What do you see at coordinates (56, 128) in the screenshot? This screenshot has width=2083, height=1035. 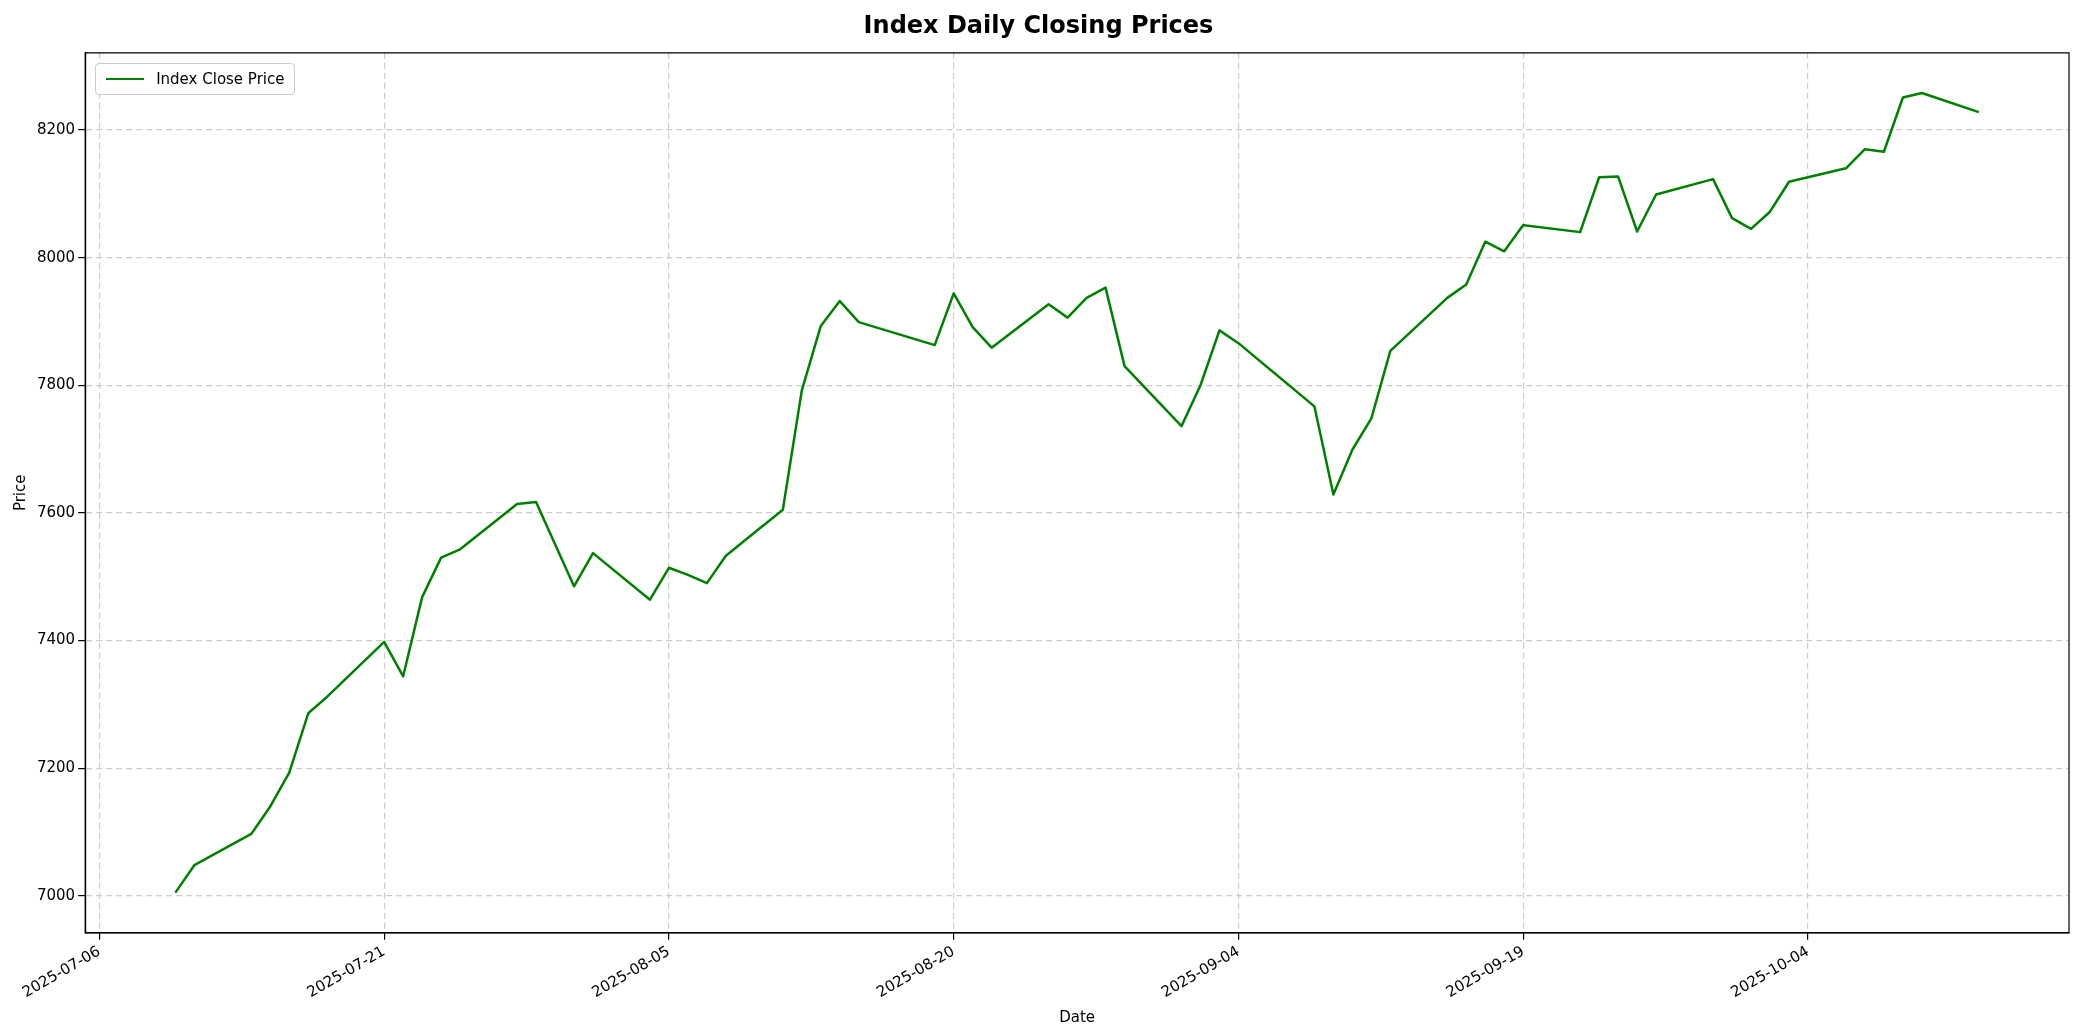 I see `y-tick-label: 8200` at bounding box center [56, 128].